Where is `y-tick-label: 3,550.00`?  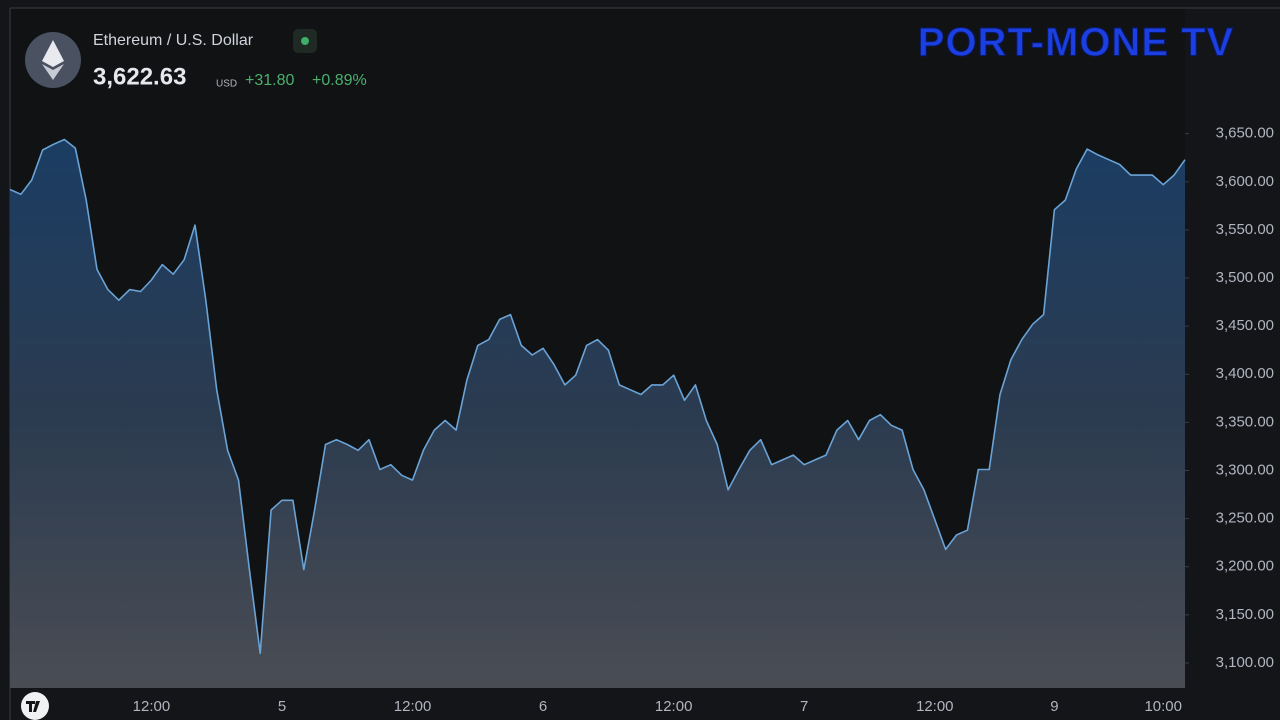 y-tick-label: 3,550.00 is located at coordinates (1245, 229).